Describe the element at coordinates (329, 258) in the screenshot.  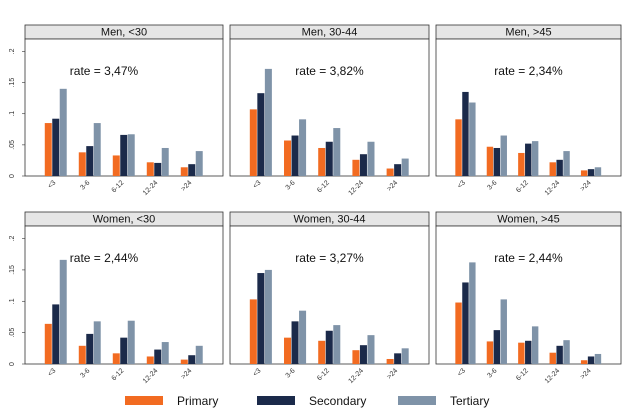
I see `rate-annotation: rate = 3,27%` at that location.